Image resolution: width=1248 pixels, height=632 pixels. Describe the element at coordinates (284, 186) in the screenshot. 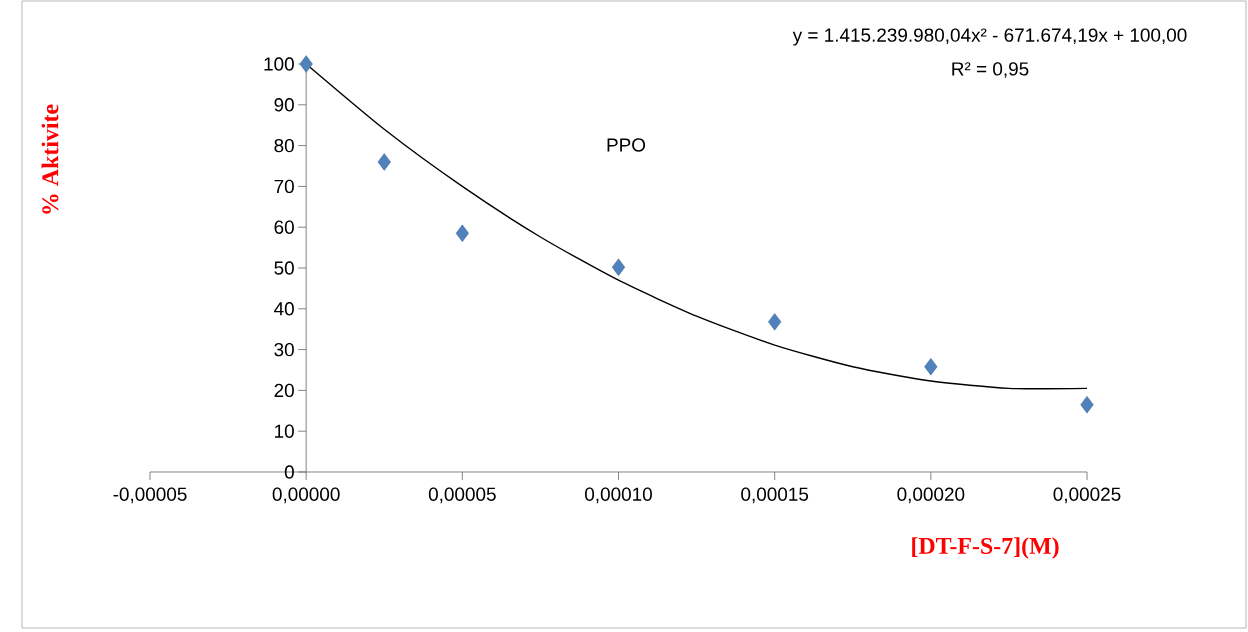

I see `y-tick-label: 70` at that location.